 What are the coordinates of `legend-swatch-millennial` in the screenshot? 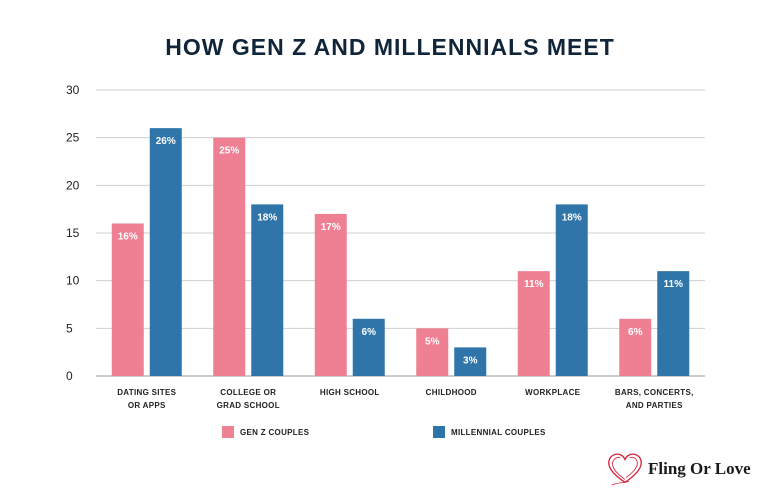 It's located at (439, 432).